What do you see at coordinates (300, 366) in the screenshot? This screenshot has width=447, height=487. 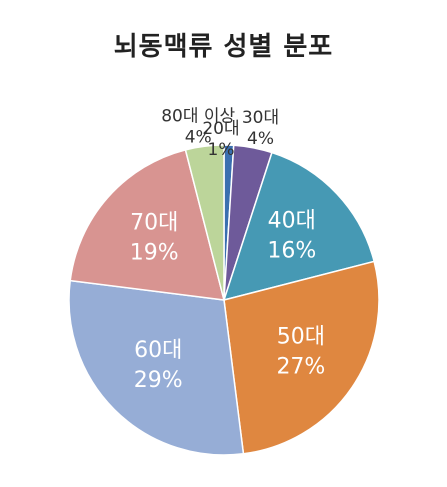 I see `slice-percent-label-3: 27%` at bounding box center [300, 366].